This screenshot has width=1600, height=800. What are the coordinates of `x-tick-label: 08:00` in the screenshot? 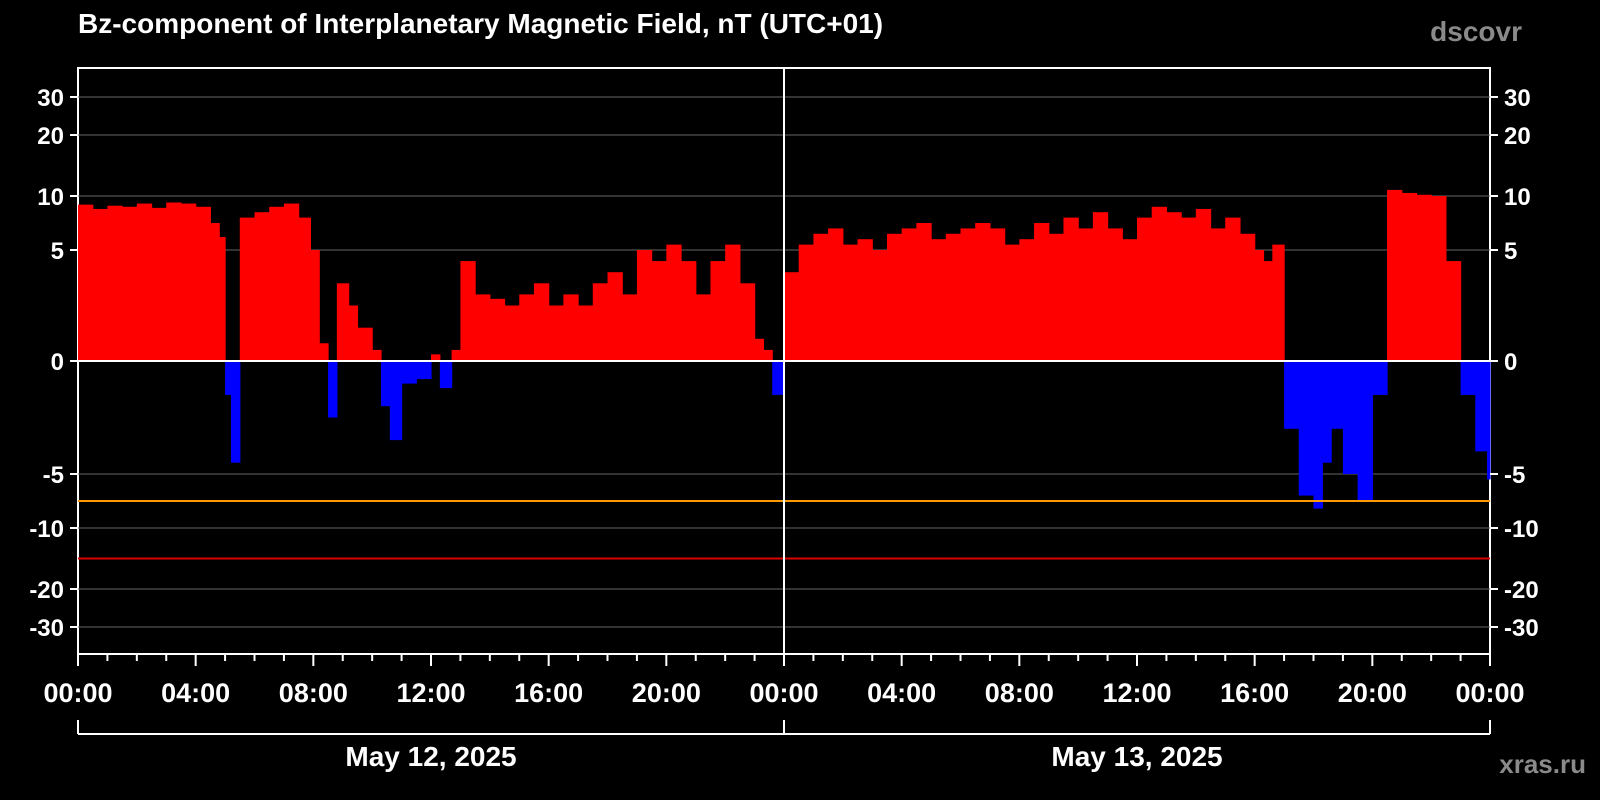 It's located at (1019, 693).